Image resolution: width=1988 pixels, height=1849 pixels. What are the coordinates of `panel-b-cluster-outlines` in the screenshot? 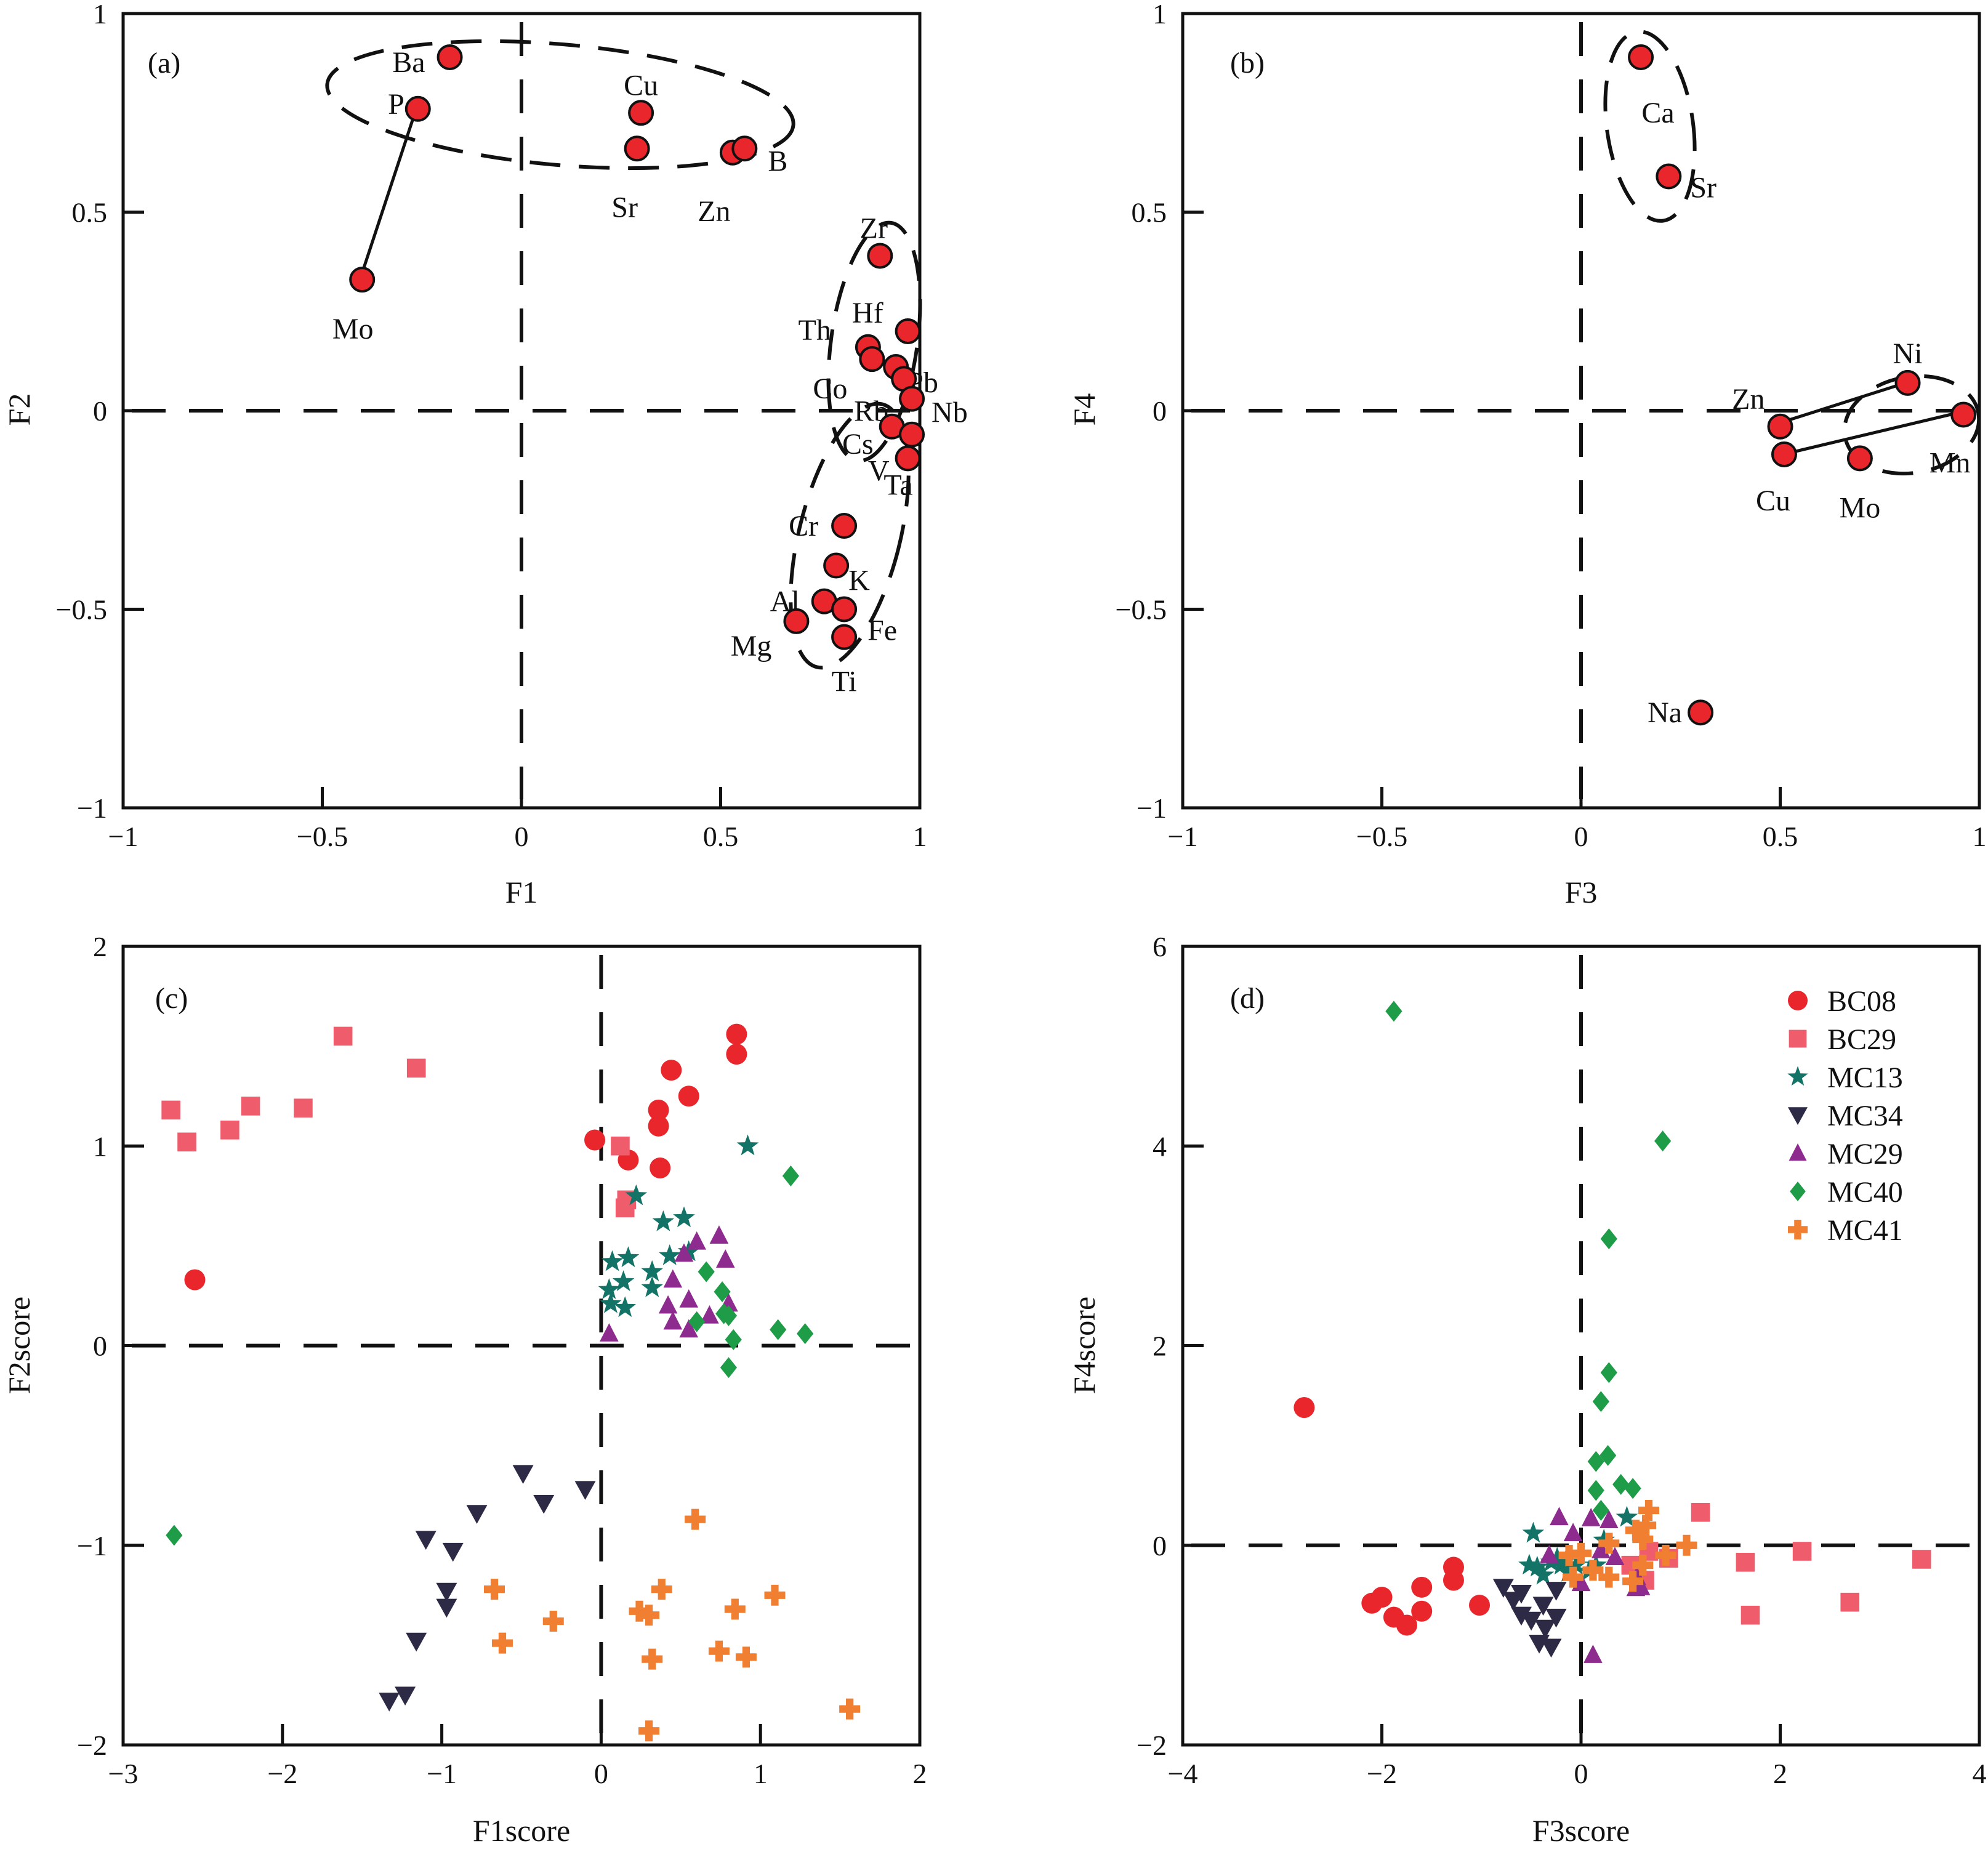 It's located at (1792, 253).